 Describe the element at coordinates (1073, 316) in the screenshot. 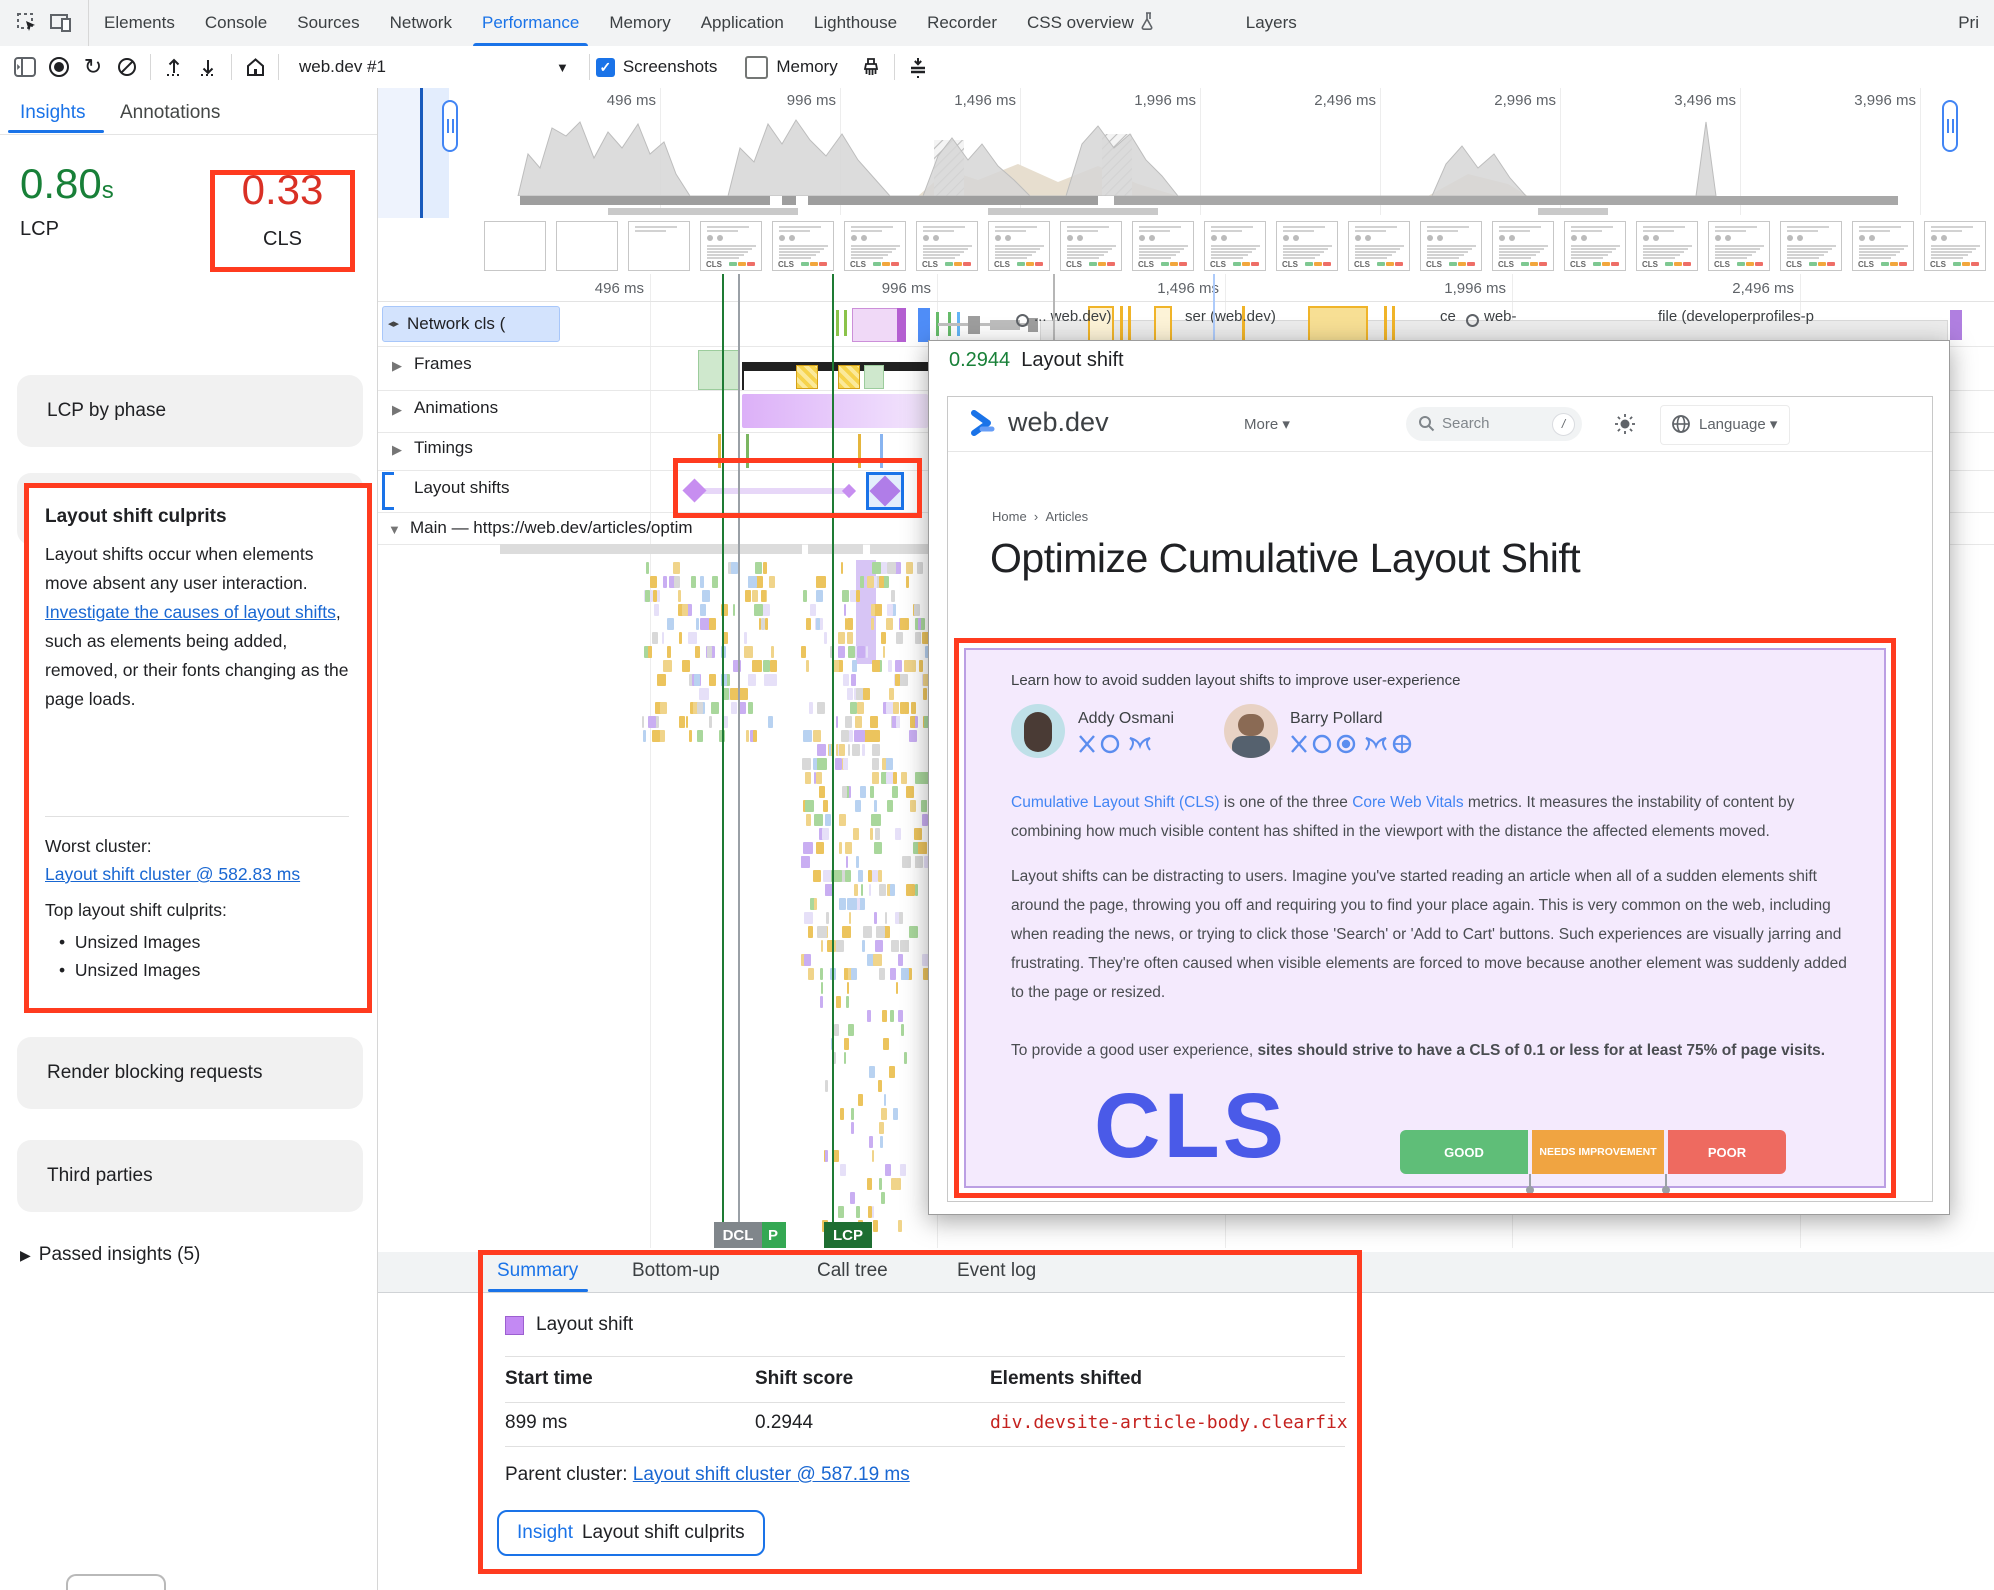

I see `network-entry: ... web.dev)` at that location.